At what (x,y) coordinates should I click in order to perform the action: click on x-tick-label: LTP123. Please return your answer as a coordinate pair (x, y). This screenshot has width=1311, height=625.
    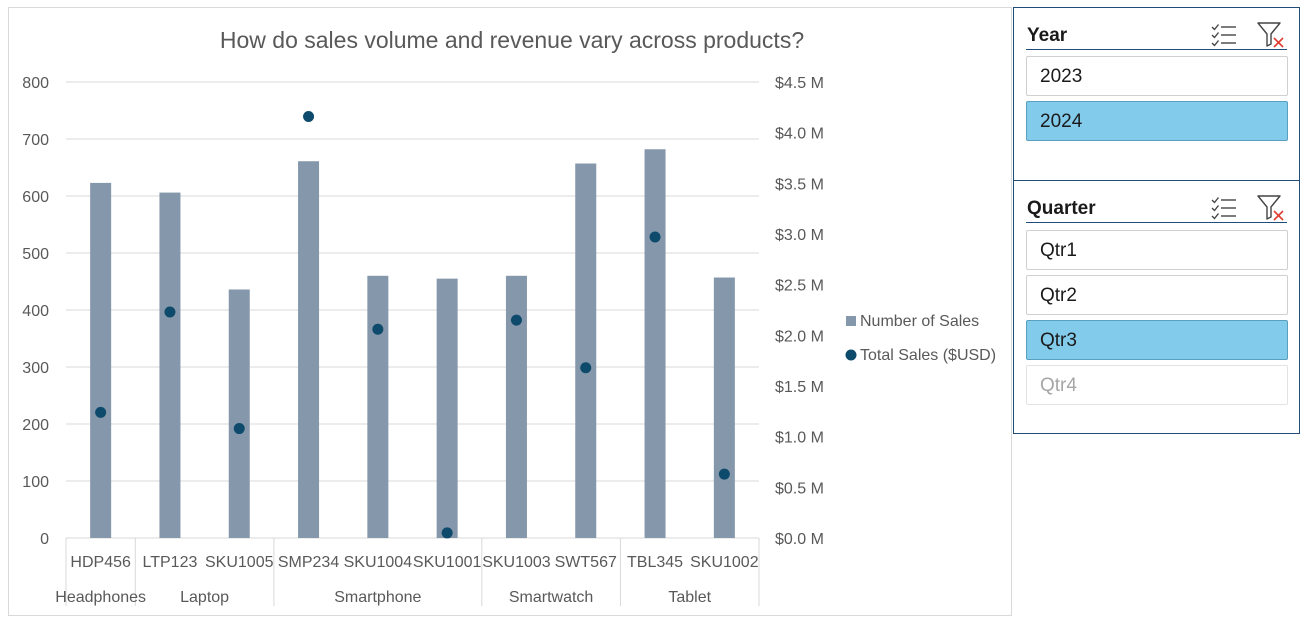
    Looking at the image, I should click on (170, 562).